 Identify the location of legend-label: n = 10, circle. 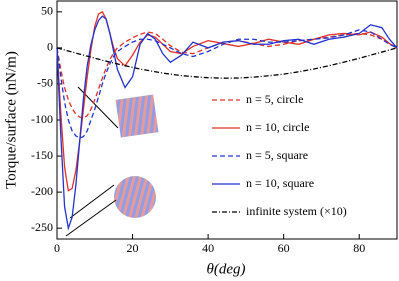
(277, 127).